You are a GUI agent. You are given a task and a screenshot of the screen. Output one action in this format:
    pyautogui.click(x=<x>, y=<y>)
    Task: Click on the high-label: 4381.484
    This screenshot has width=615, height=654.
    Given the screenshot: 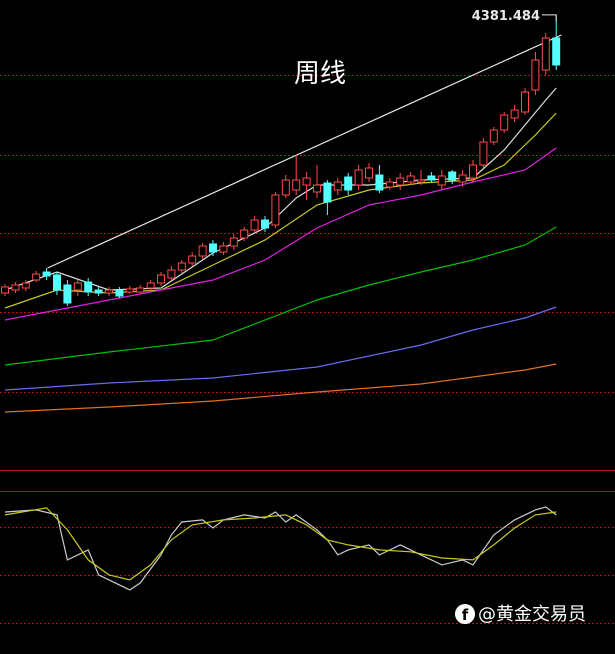 What is the action you would take?
    pyautogui.click(x=506, y=16)
    